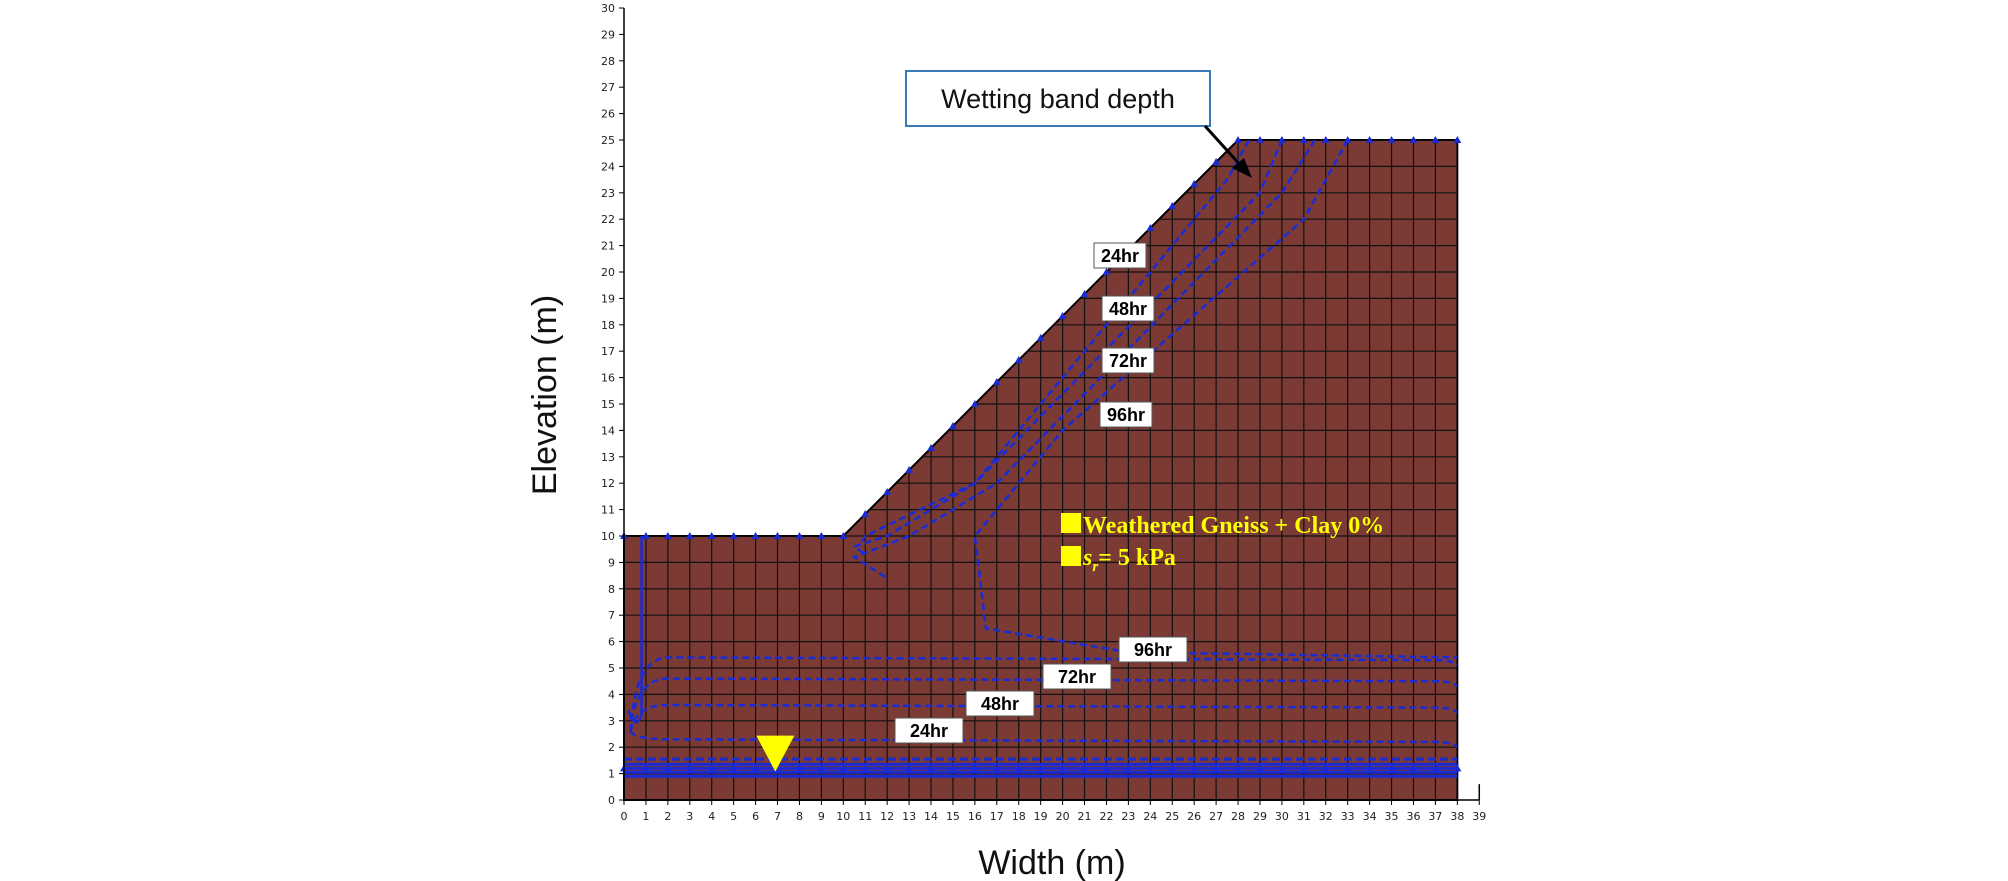 The width and height of the screenshot is (2008, 881). What do you see at coordinates (1457, 816) in the screenshot?
I see `x-tick-label: 38` at bounding box center [1457, 816].